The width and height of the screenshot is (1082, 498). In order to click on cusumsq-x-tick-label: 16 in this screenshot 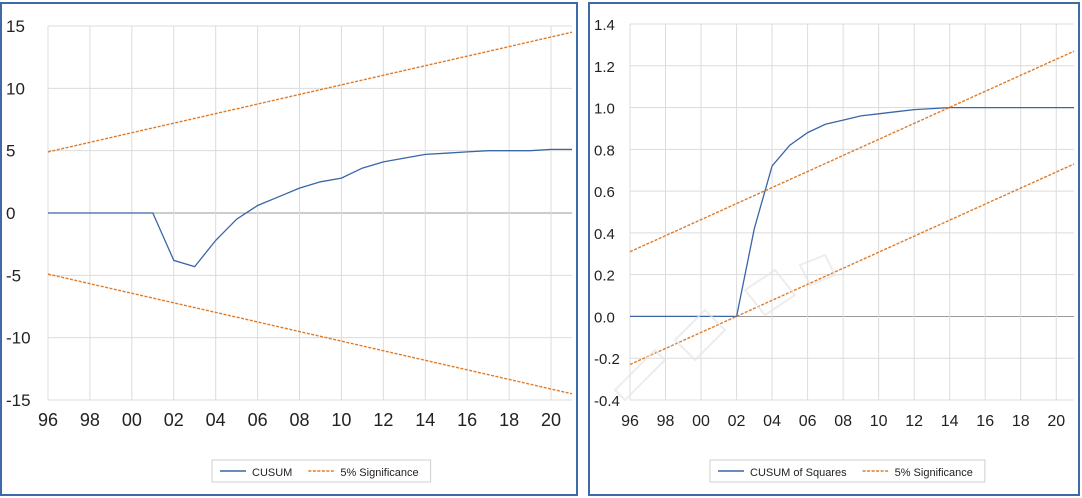, I will do `click(985, 421)`.